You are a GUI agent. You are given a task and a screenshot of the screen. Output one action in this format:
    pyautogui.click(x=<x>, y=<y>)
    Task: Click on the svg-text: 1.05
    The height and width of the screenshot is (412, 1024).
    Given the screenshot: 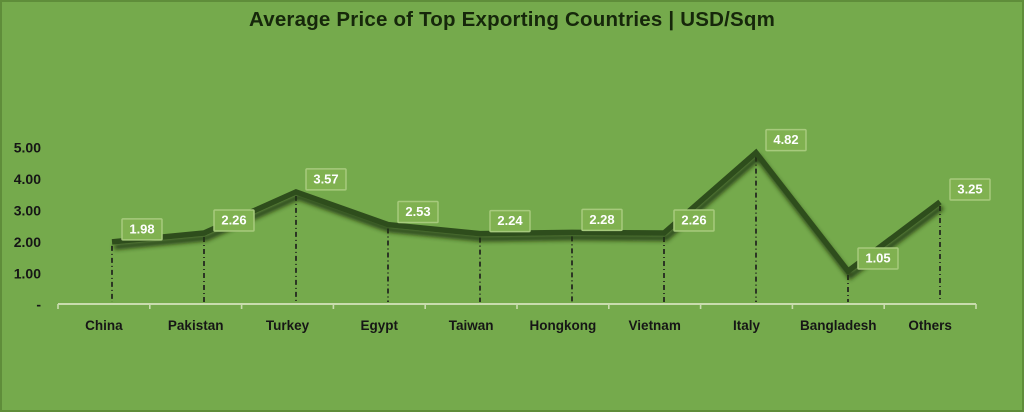 What is the action you would take?
    pyautogui.click(x=877, y=257)
    